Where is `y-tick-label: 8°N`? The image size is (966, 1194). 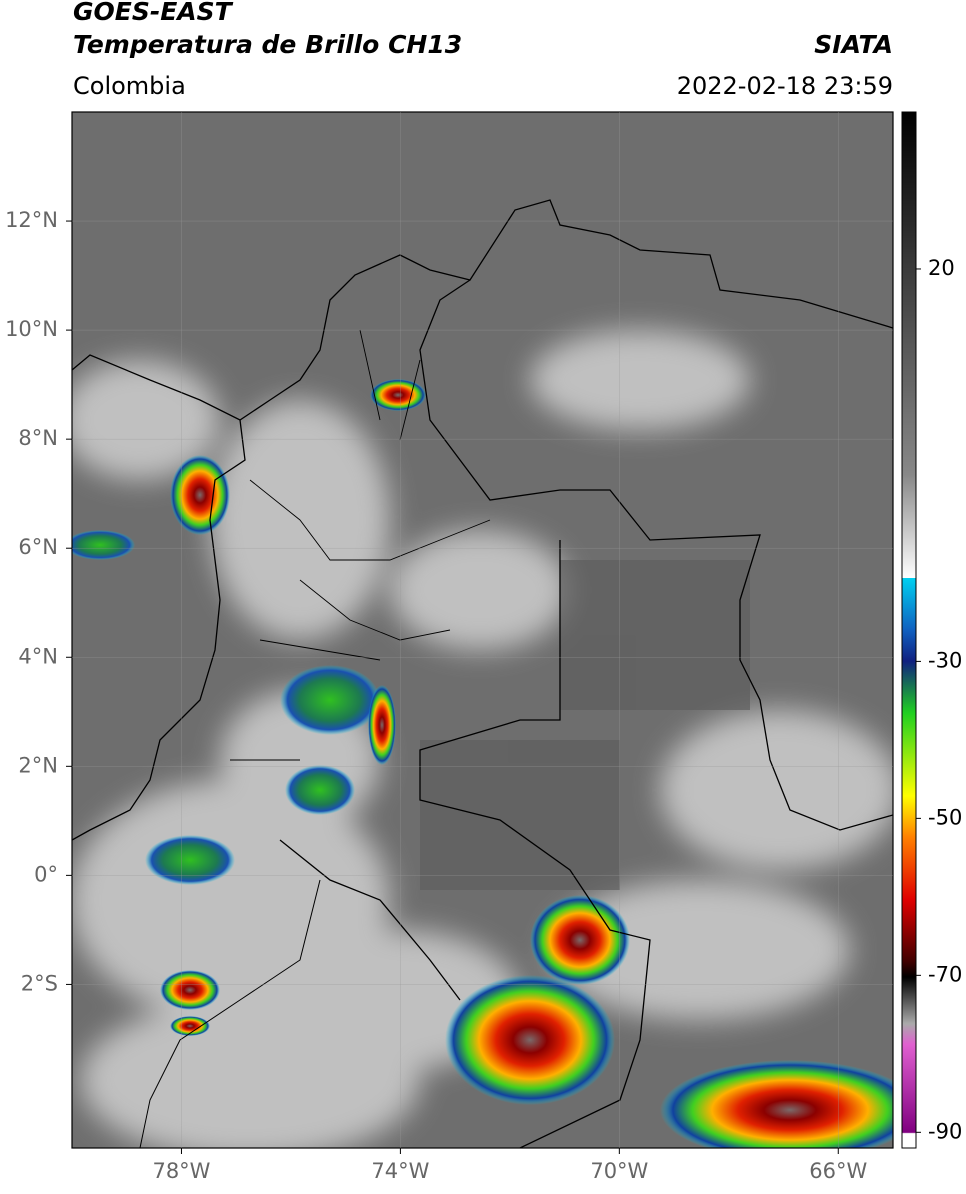
y-tick-label: 8°N is located at coordinates (38, 438).